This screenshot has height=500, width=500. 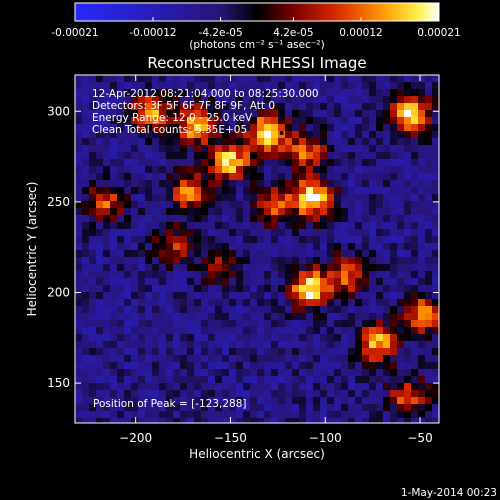 I want to click on y-tick-label: 200, so click(x=58, y=293).